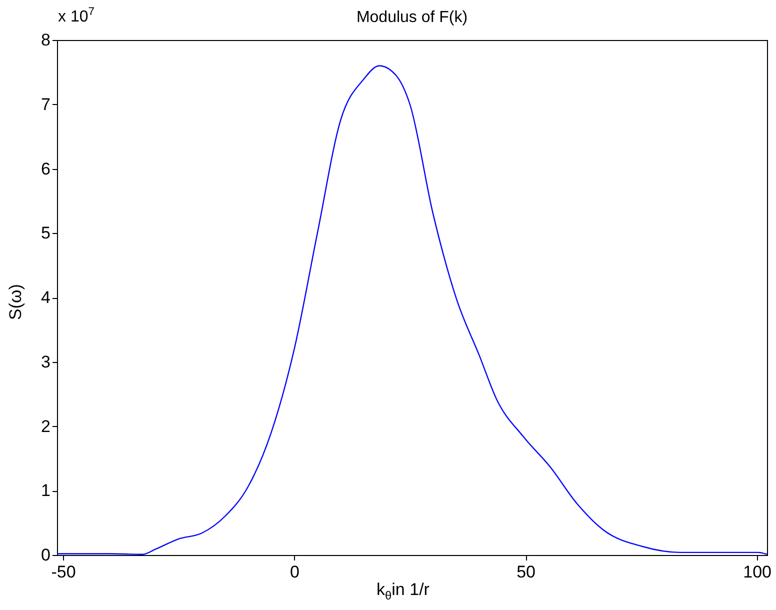  I want to click on y-tick-label: 7, so click(45, 104).